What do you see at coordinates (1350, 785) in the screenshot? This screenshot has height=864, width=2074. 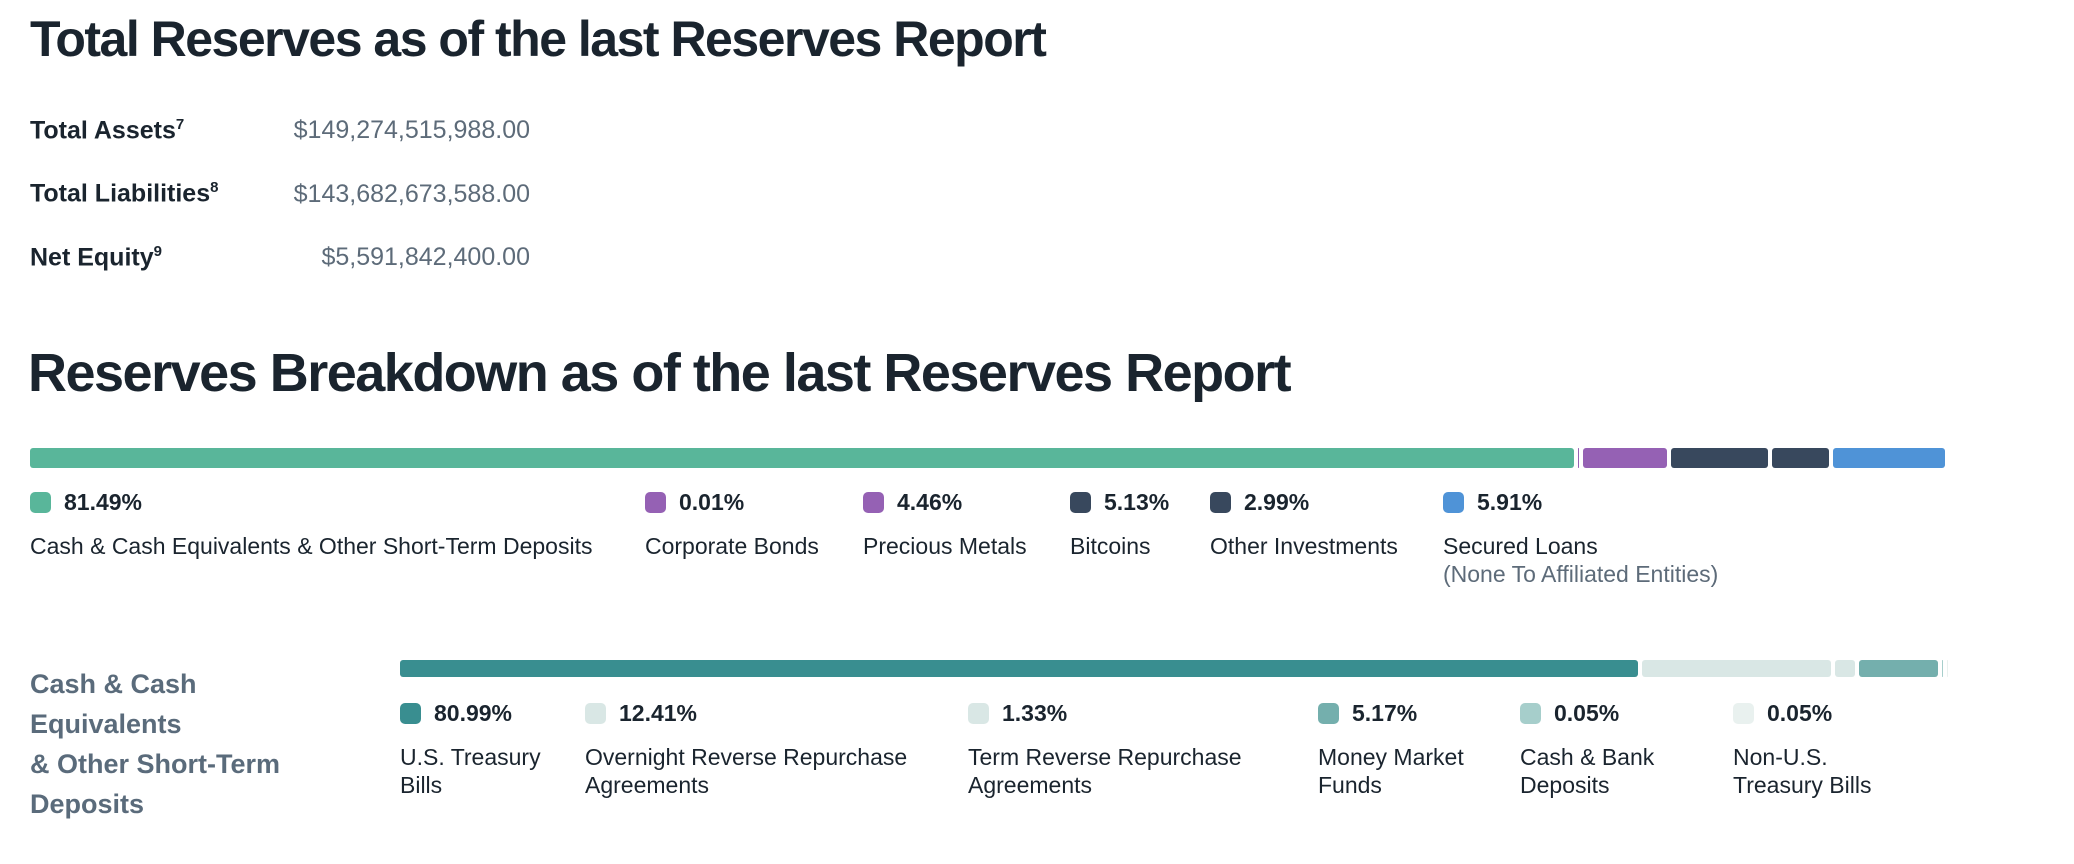 I see `legend-label-line: Funds` at bounding box center [1350, 785].